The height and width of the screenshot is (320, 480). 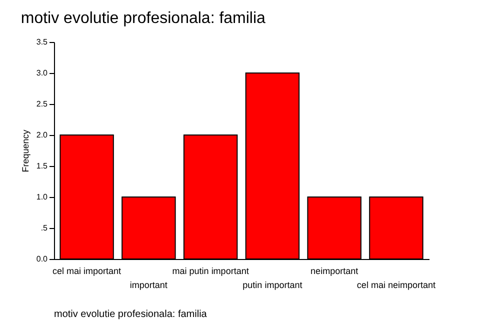 What do you see at coordinates (42, 166) in the screenshot?
I see `y-tick-label: 1.5` at bounding box center [42, 166].